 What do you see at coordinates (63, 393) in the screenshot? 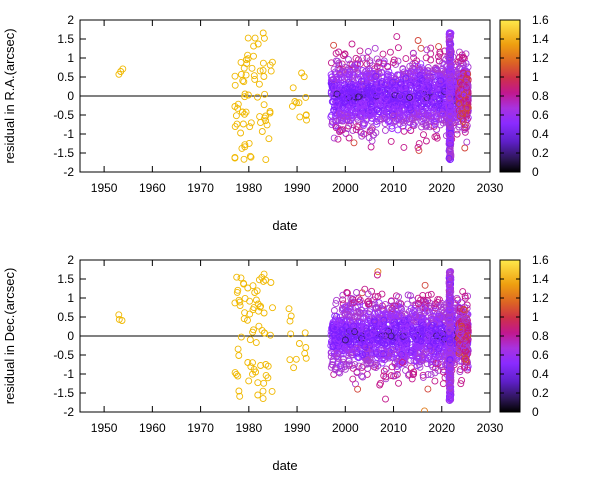
I see `y-tick-label: -1.5` at bounding box center [63, 393].